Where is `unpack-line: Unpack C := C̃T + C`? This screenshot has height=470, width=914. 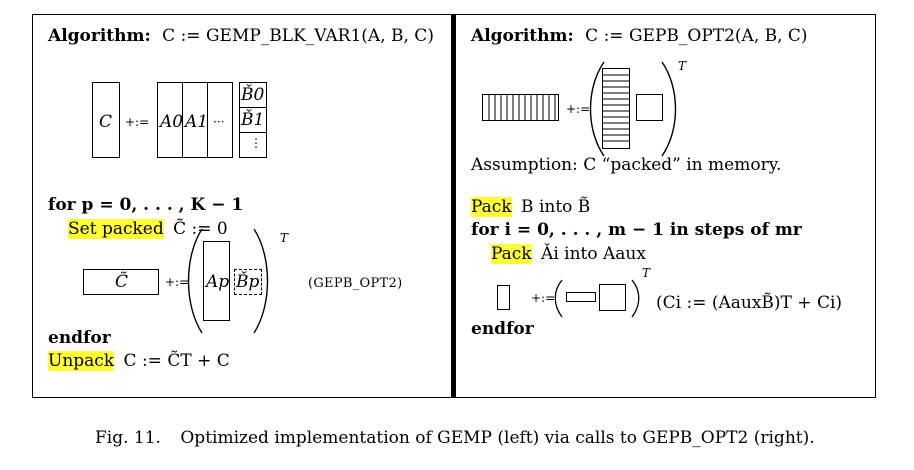
unpack-line: Unpack C := C̃T + C is located at coordinates (139, 361).